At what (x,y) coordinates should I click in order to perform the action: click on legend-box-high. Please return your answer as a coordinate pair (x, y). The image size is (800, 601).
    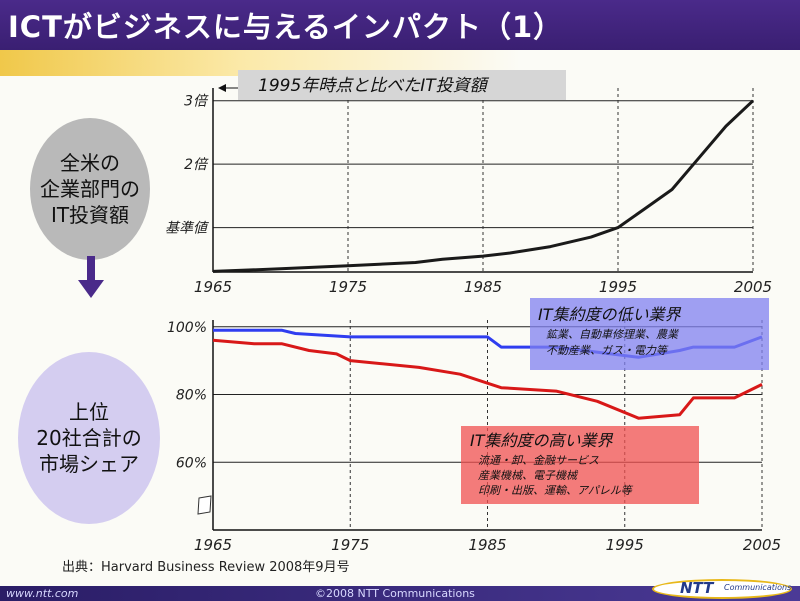
    Looking at the image, I should click on (580, 465).